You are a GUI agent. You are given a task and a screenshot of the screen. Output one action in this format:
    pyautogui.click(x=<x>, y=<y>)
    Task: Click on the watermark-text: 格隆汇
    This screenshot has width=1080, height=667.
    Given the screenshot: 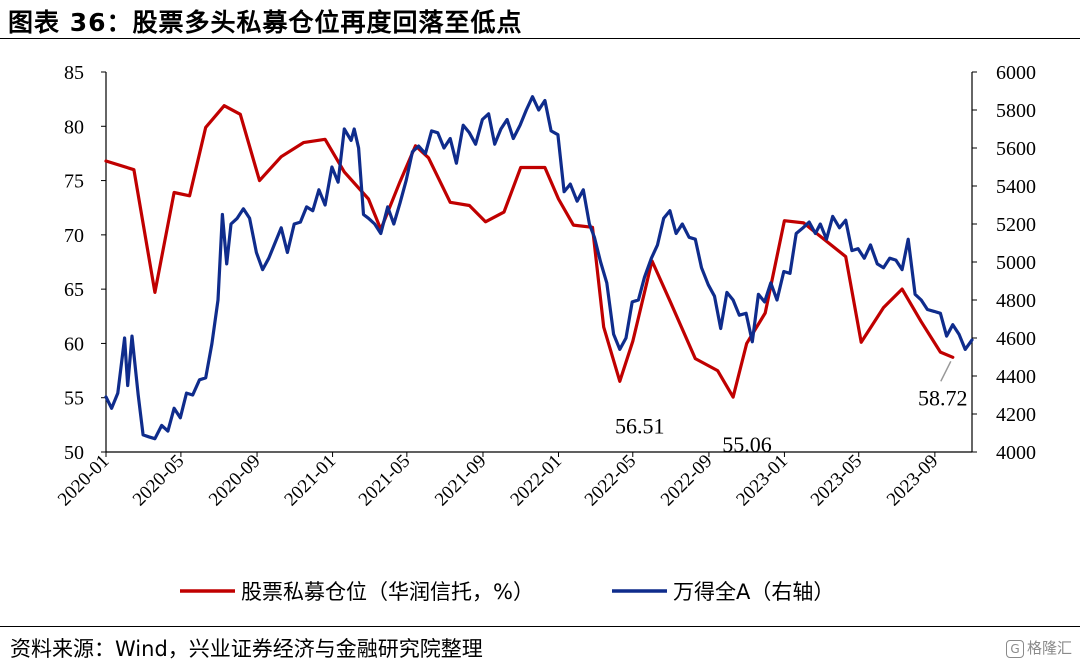 What is the action you would take?
    pyautogui.click(x=1049, y=648)
    